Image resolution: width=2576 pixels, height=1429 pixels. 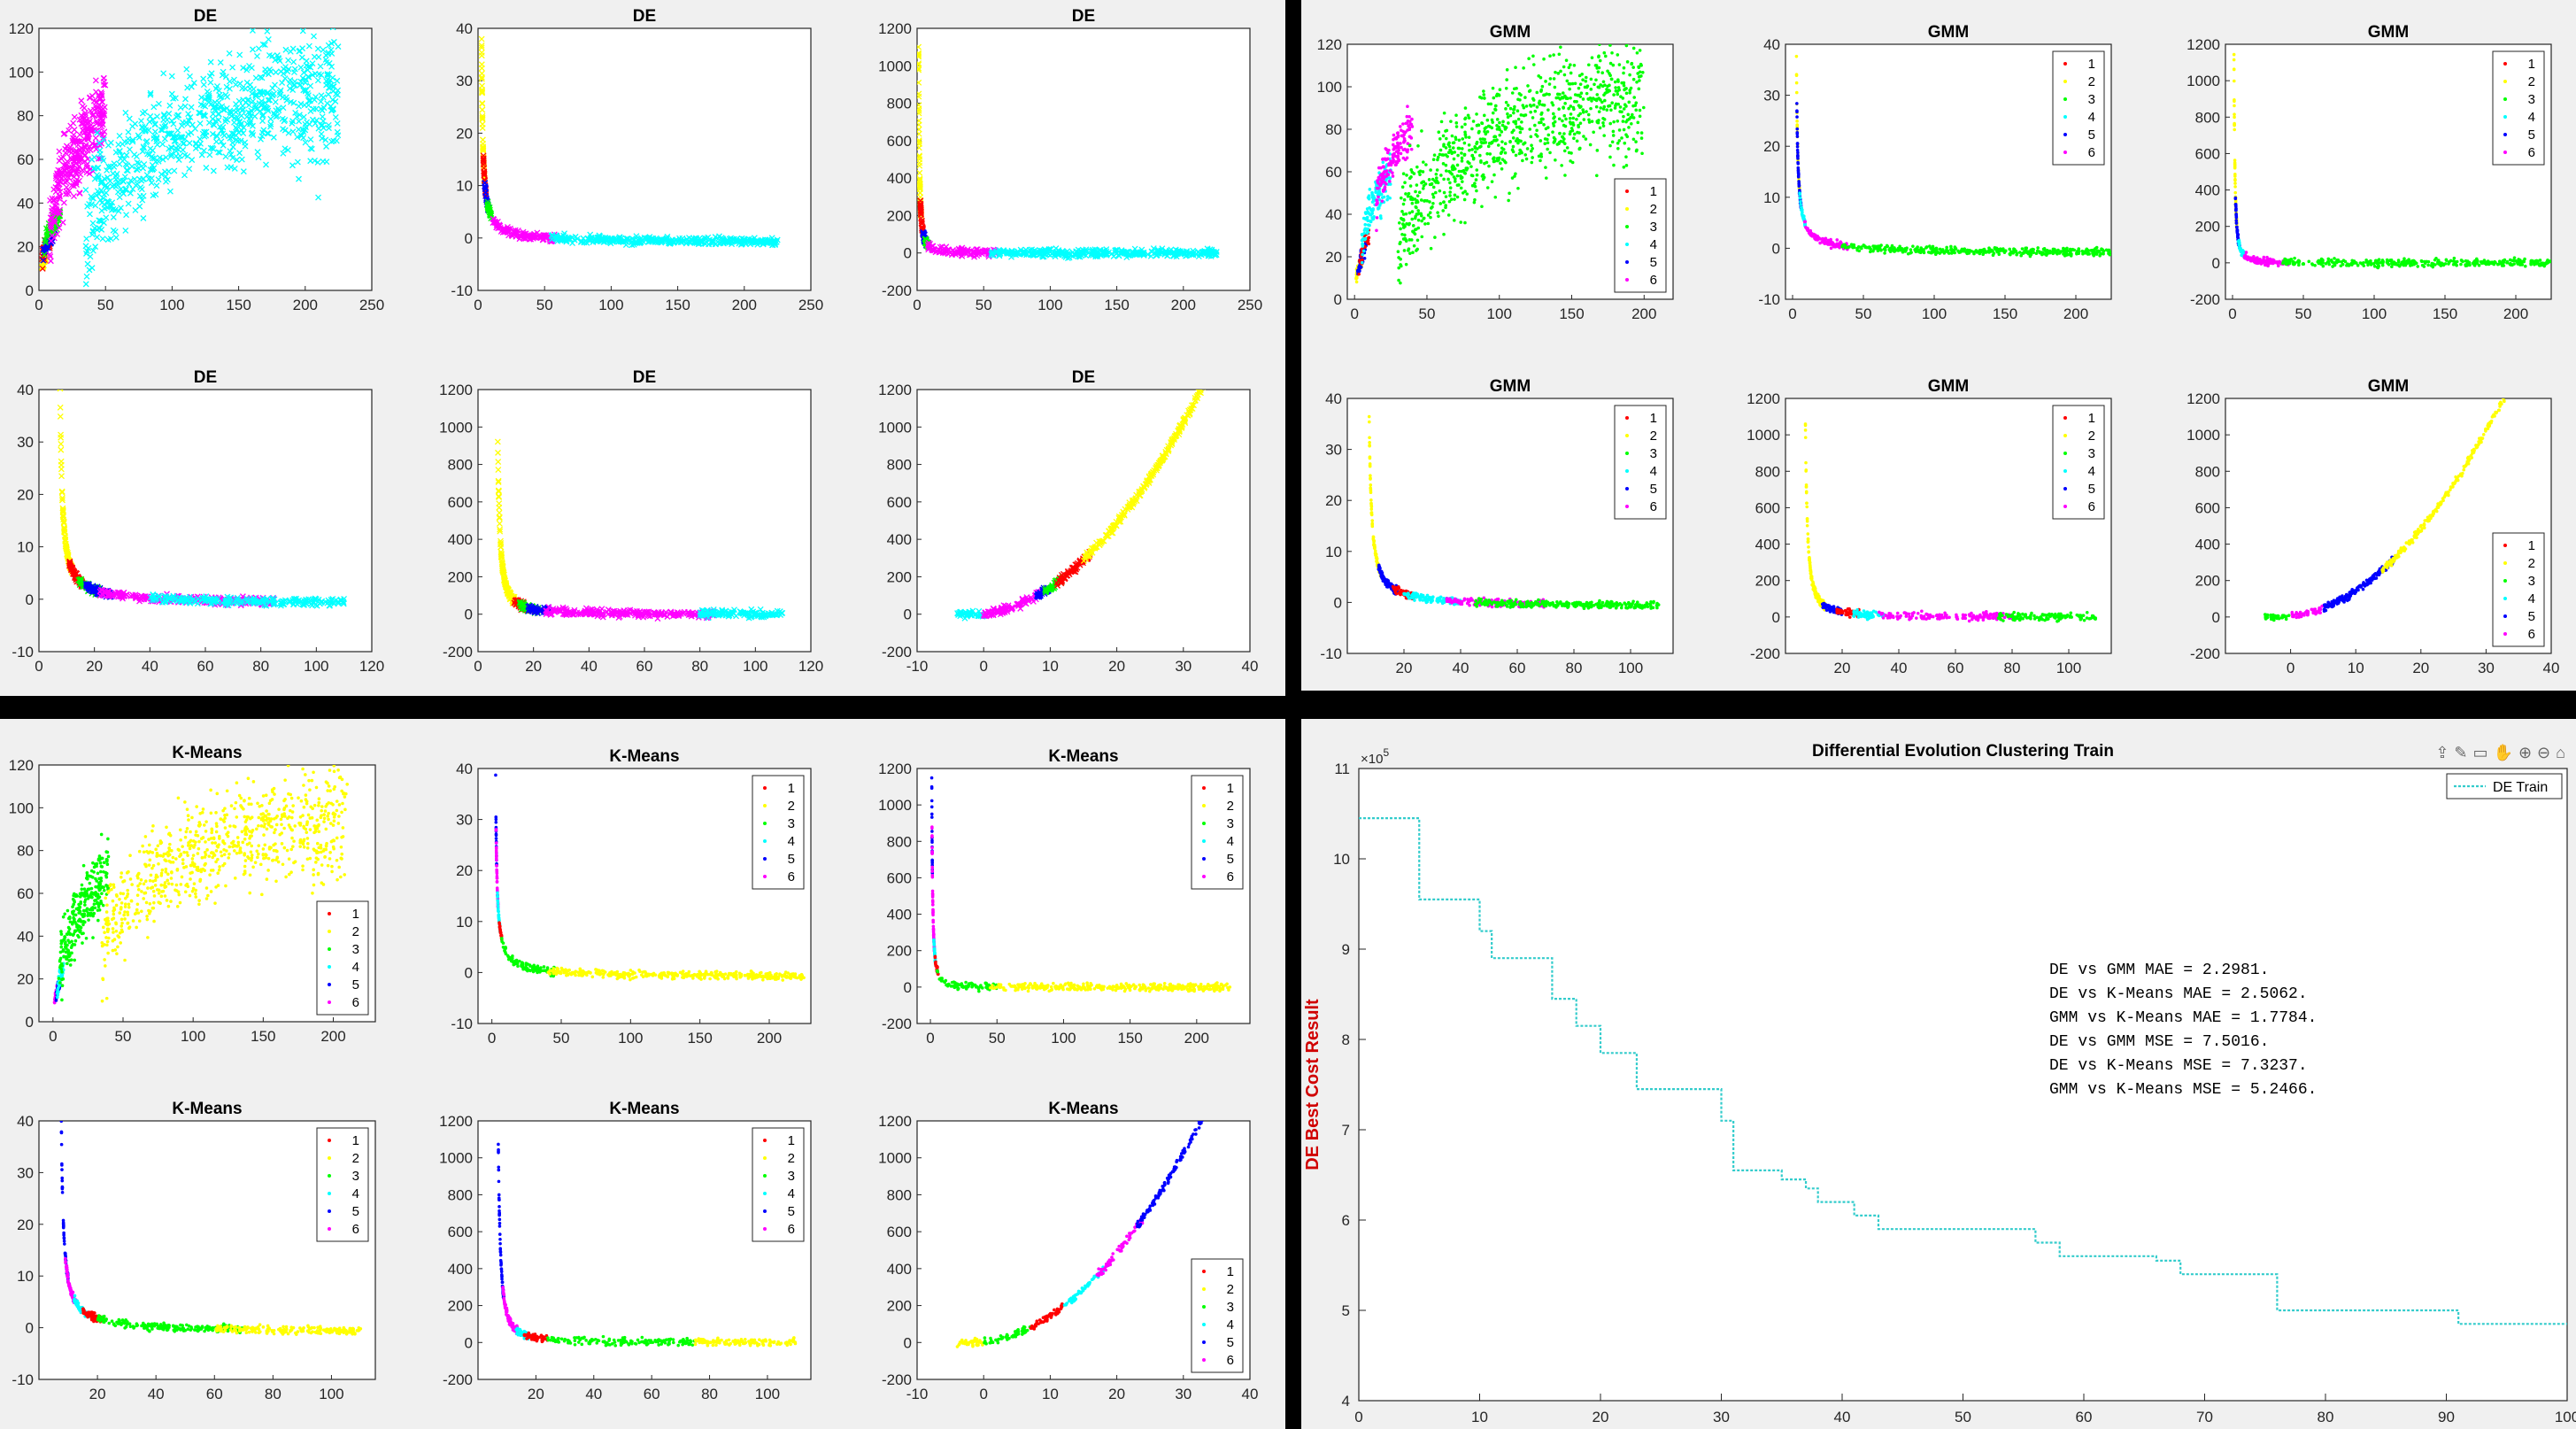 I want to click on x-tick-label: 120, so click(x=371, y=666).